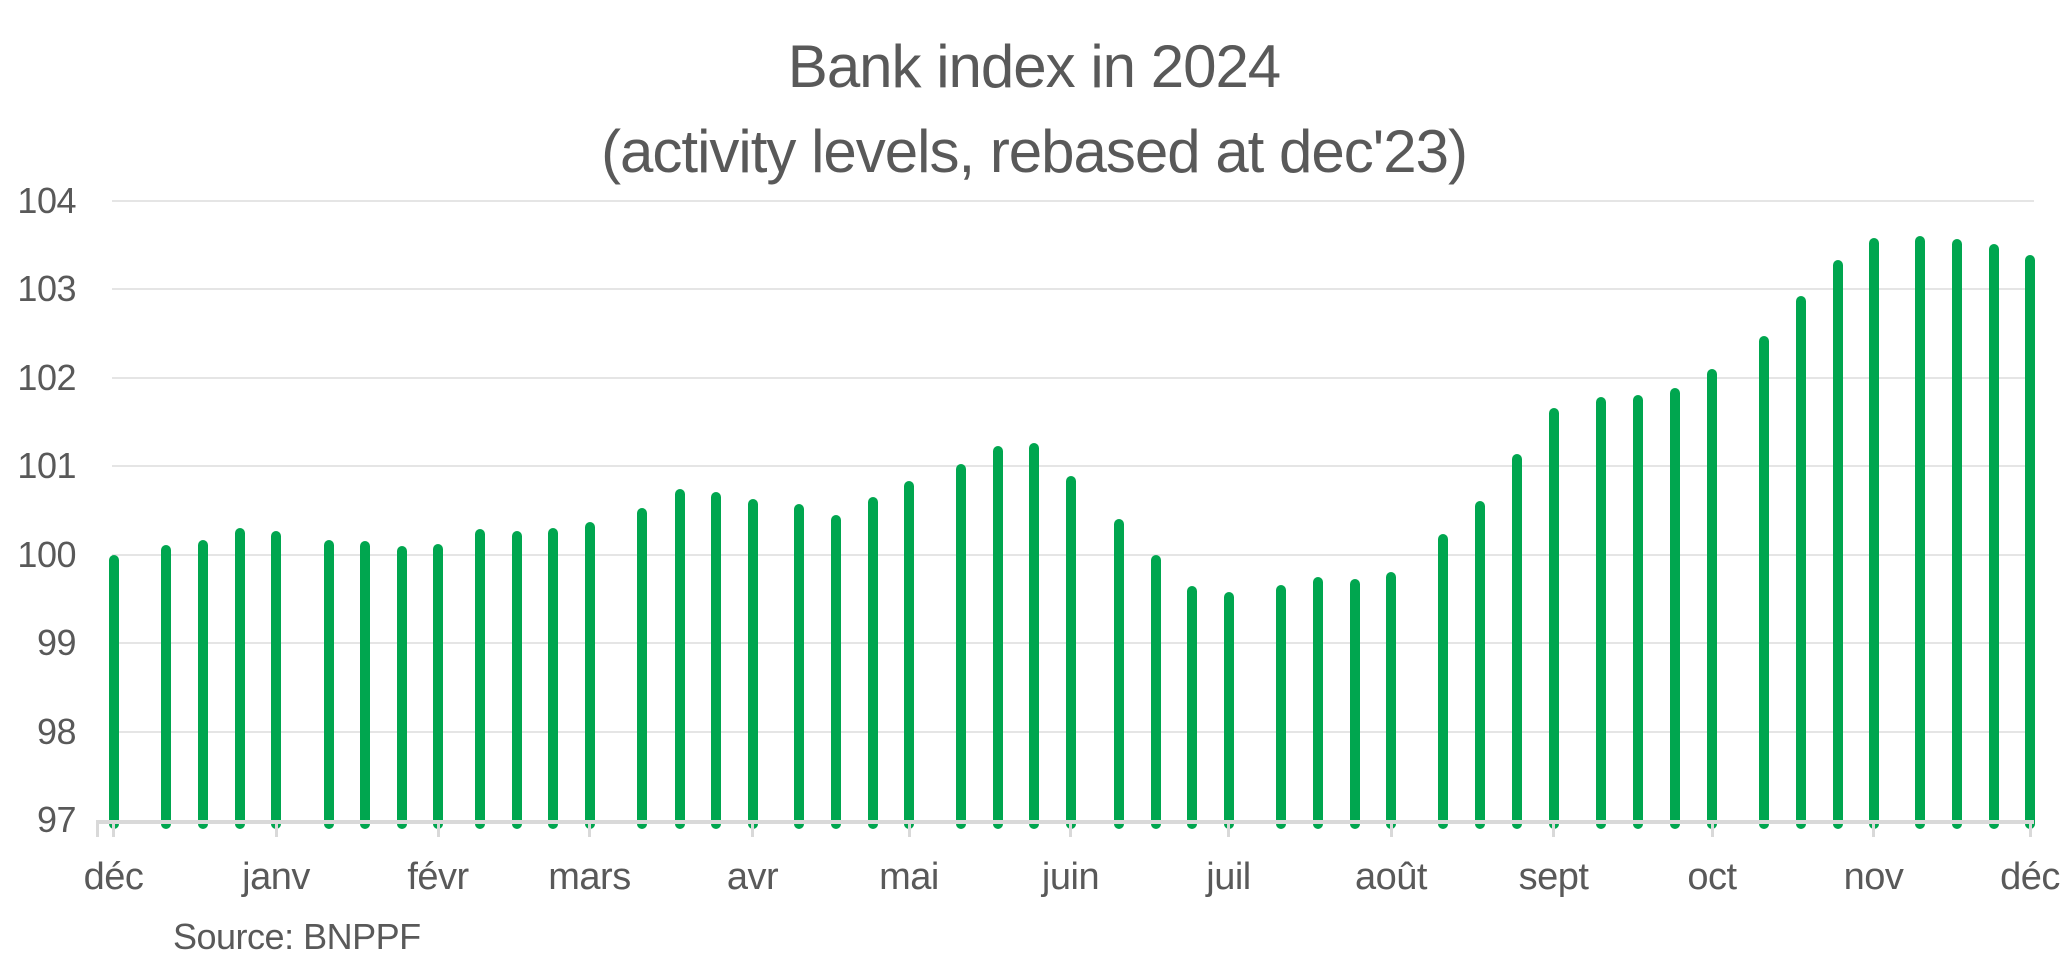 Image resolution: width=2068 pixels, height=963 pixels. What do you see at coordinates (46, 288) in the screenshot?
I see `y-axis-label: 103` at bounding box center [46, 288].